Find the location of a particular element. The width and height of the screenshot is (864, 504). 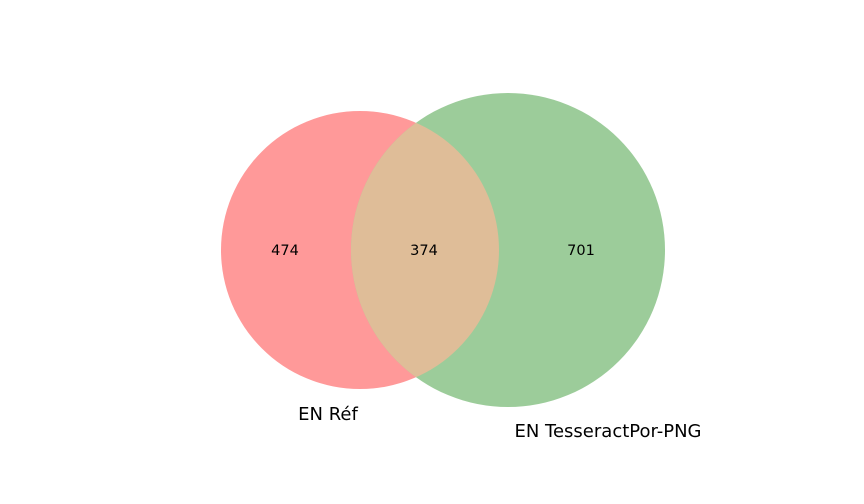

intersection-count: 374 is located at coordinates (424, 251).